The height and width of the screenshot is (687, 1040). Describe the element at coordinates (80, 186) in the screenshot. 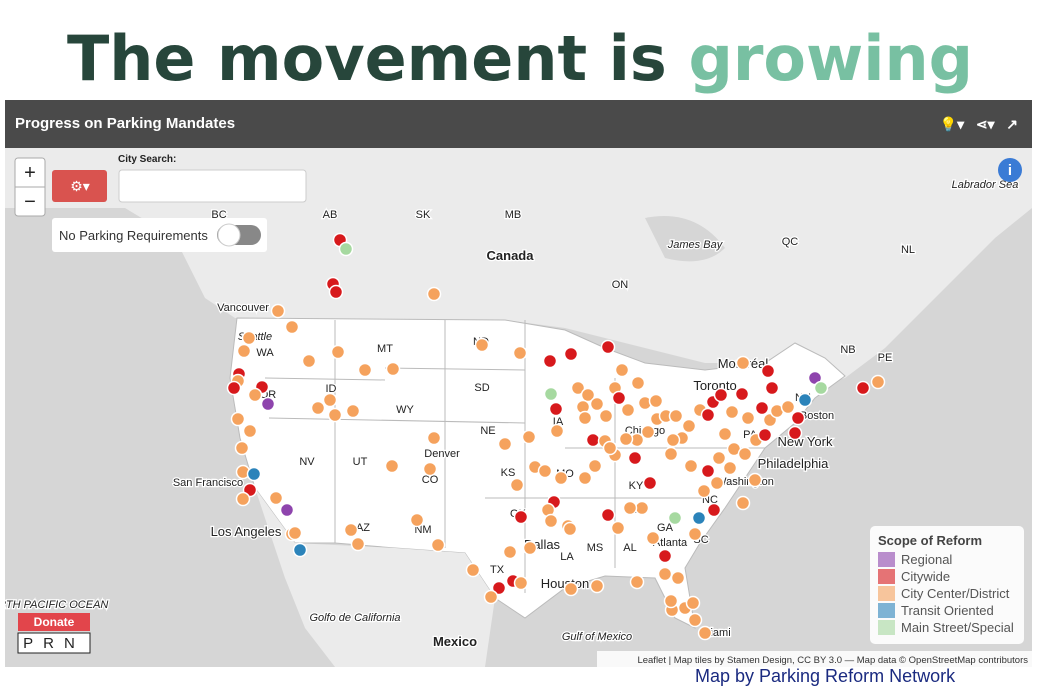

I see `settings-icon: ⚙▾` at that location.